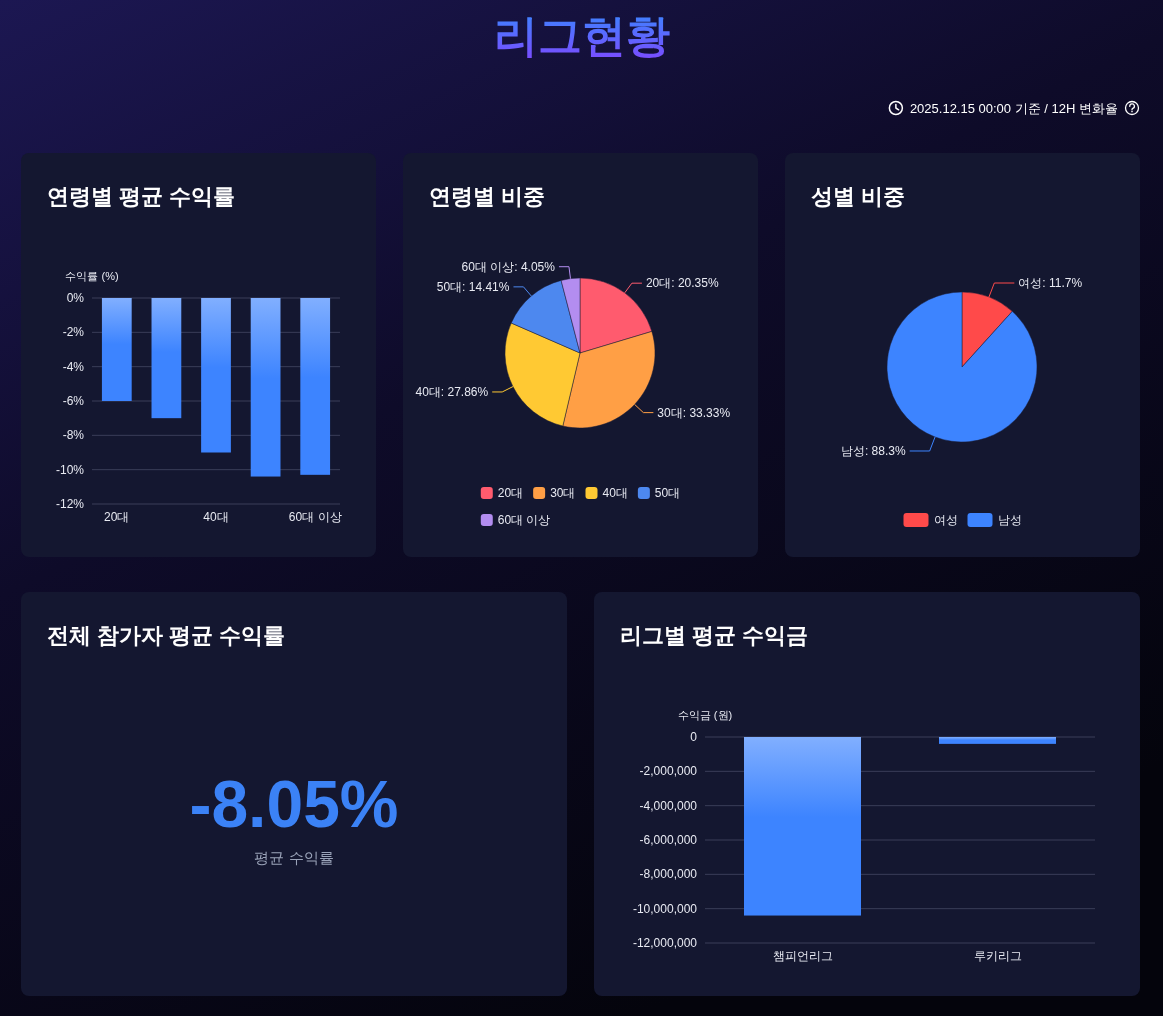 Image resolution: width=1163 pixels, height=1016 pixels. I want to click on y-tick-label: -2,000,000, so click(668, 771).